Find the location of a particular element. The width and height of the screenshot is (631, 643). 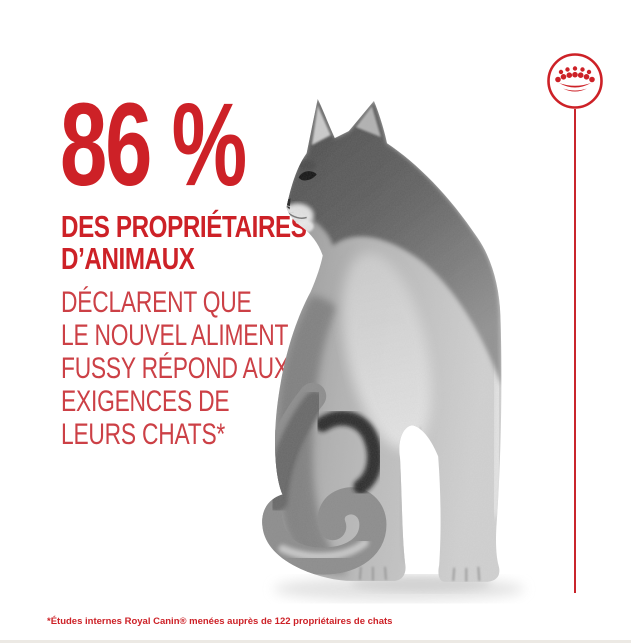

claim-line: LEURS CHATS* is located at coordinates (143, 434).